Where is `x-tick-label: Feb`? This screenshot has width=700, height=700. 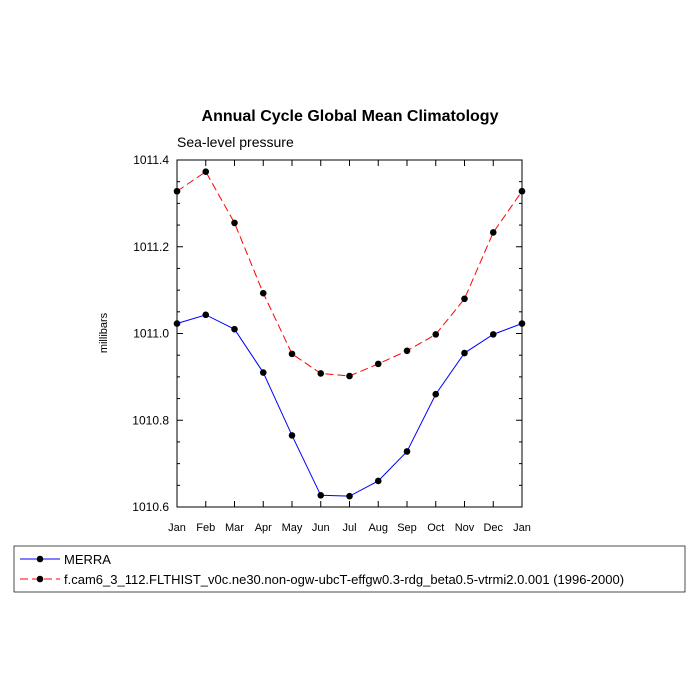
x-tick-label: Feb is located at coordinates (205, 528).